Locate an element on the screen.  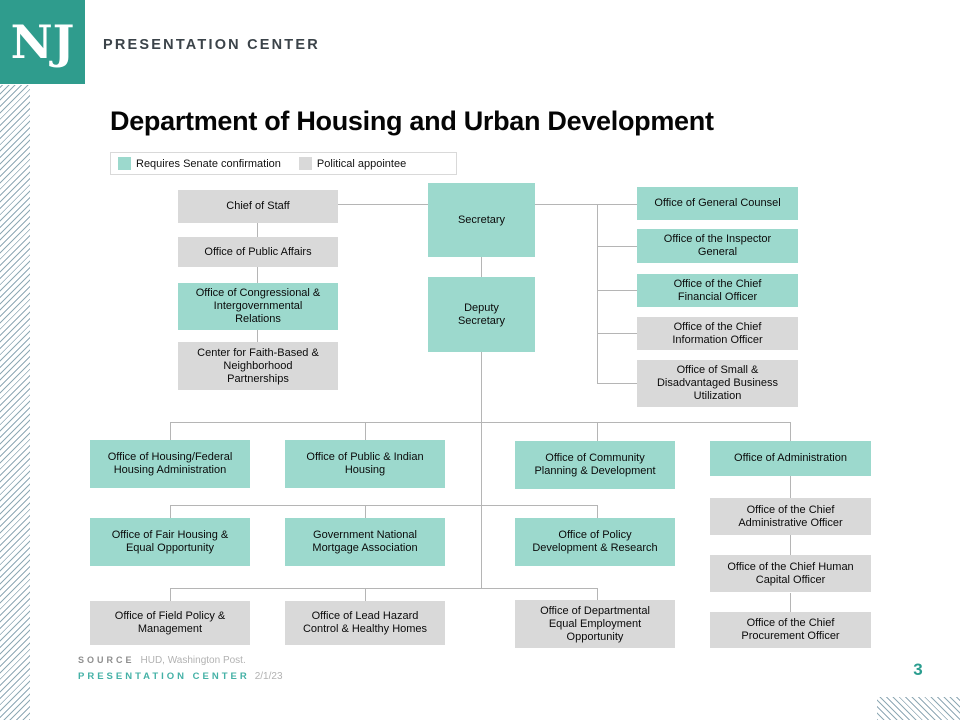
org-node-inspector-general: Office of the Inspector General is located at coordinates (717, 246).